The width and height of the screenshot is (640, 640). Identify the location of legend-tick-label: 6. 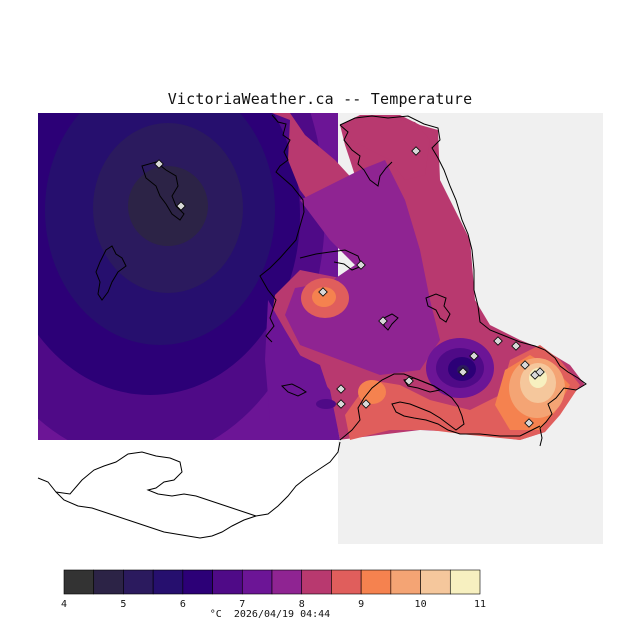
(183, 604).